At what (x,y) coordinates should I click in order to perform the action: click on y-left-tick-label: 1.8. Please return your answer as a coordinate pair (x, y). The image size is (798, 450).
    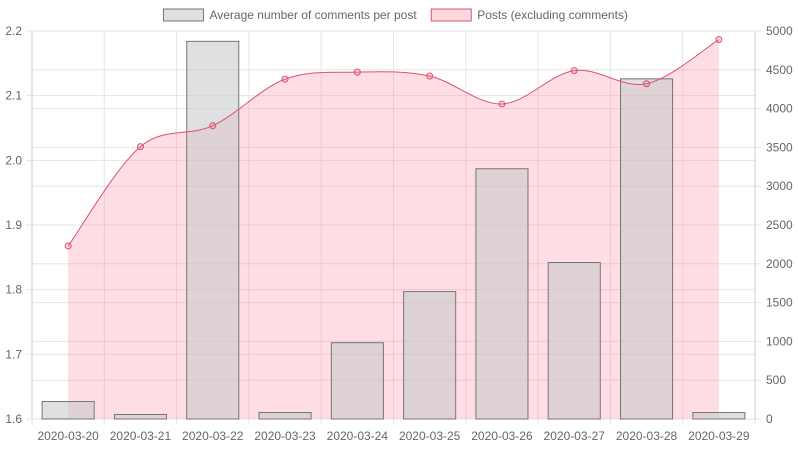
    Looking at the image, I should click on (13, 290).